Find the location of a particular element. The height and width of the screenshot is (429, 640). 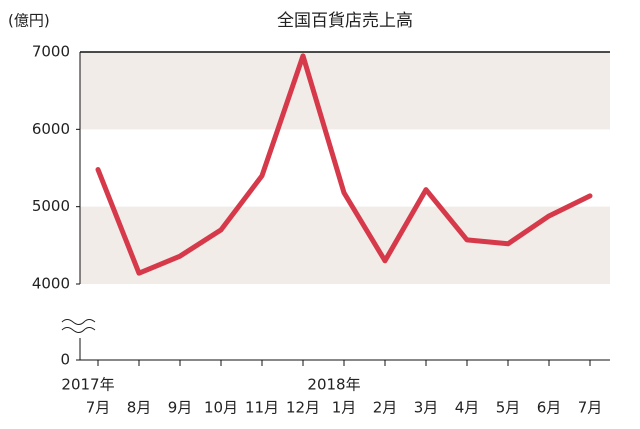

x-tick-label: 1月 is located at coordinates (344, 408).